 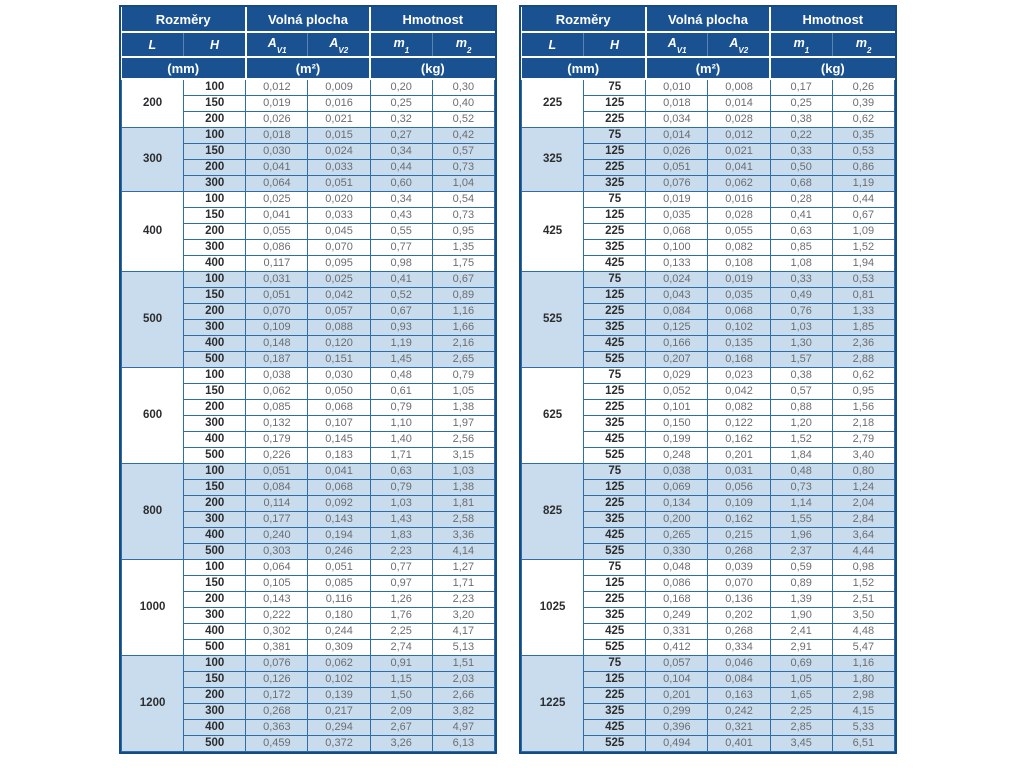 I want to click on value-cell: 0,25, so click(x=401, y=103).